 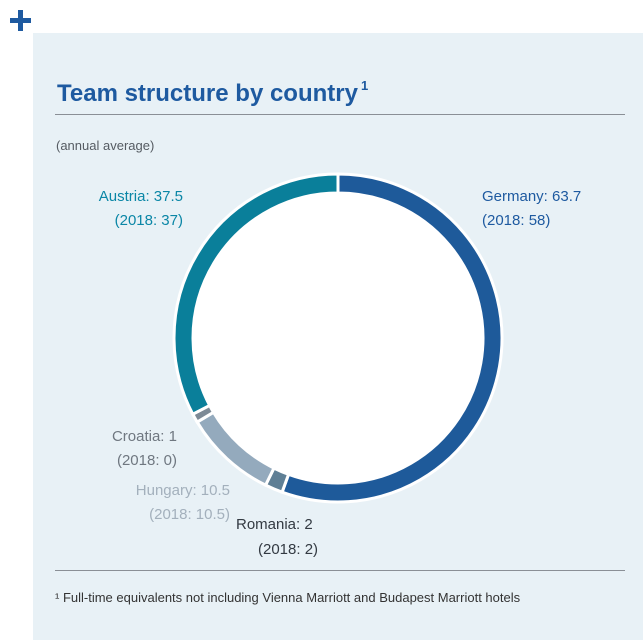 I want to click on title-divider, so click(x=340, y=114).